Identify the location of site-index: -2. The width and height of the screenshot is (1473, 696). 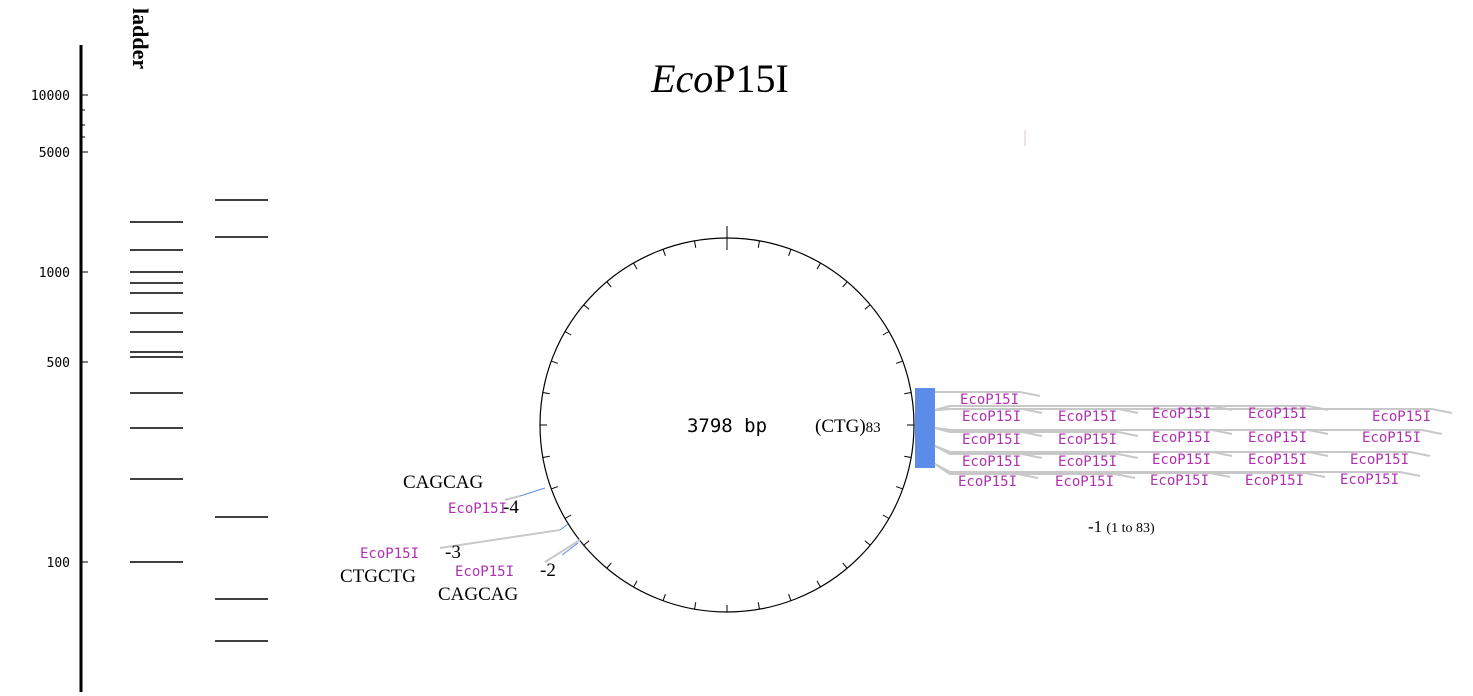
(548, 570).